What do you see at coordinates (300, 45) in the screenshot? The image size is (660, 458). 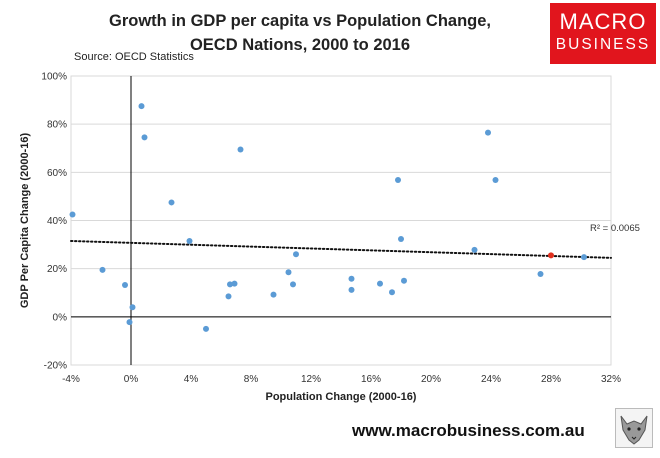 I see `chart-title-line2: OECD Nations, 2000 to 2016` at bounding box center [300, 45].